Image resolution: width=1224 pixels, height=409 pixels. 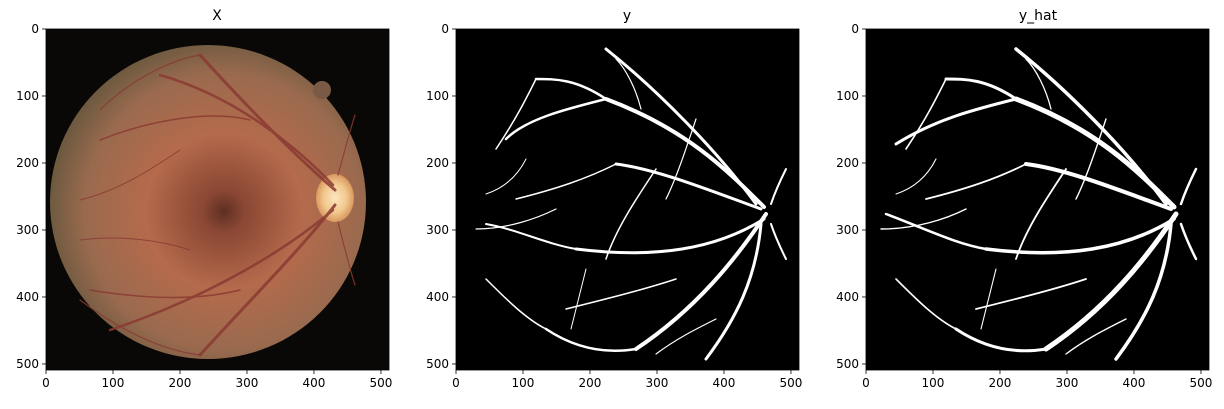 What do you see at coordinates (217, 16) in the screenshot?
I see `panel-x-title: X` at bounding box center [217, 16].